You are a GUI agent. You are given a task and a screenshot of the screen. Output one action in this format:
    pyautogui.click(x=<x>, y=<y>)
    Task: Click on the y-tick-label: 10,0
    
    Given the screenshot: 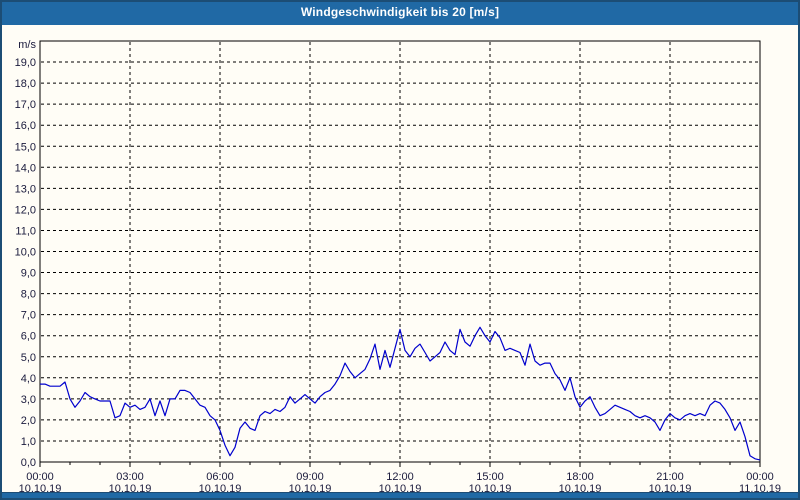 What is the action you would take?
    pyautogui.click(x=25, y=253)
    